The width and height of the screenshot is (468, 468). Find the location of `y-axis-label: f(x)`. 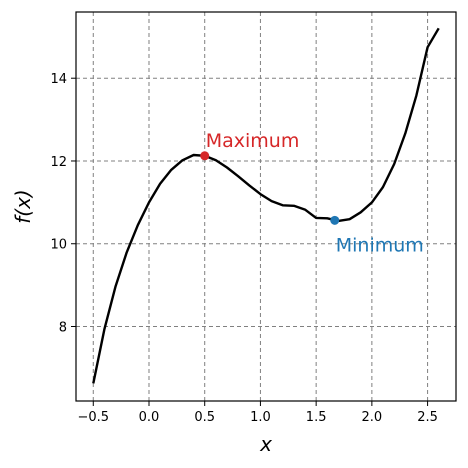

y-axis-label: f(x) is located at coordinates (23, 206).